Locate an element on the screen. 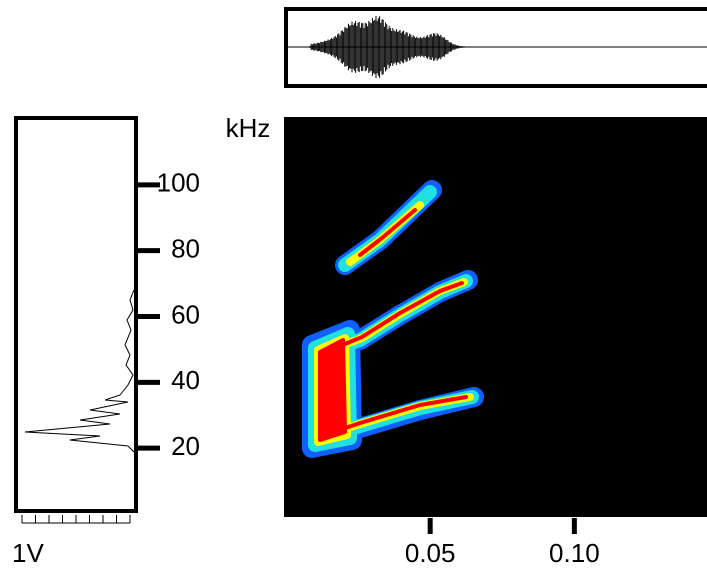  waveform-trace is located at coordinates (394, 47).